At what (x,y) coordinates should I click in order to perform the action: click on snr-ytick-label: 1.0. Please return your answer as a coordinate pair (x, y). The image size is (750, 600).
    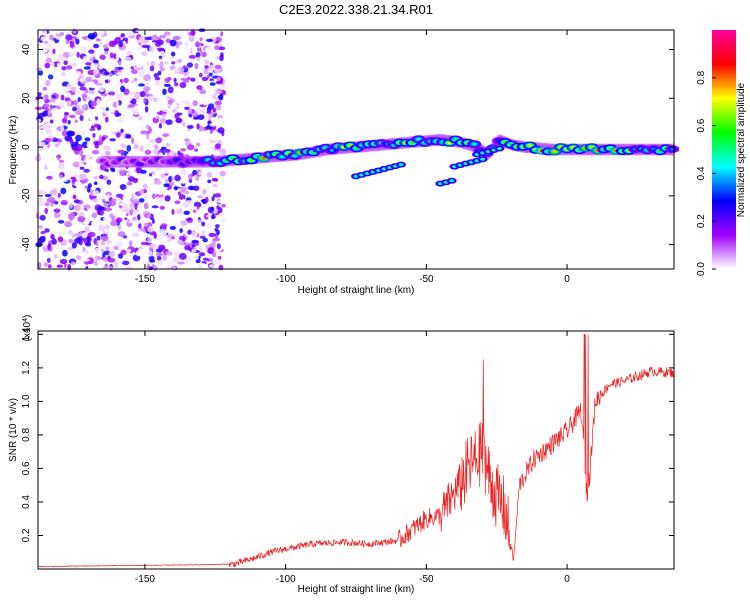
    Looking at the image, I should click on (26, 401).